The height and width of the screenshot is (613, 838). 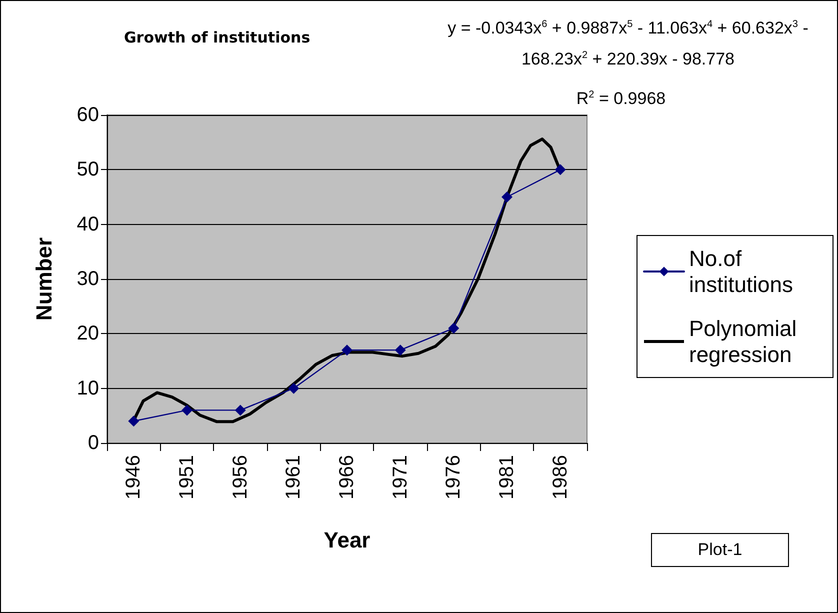 I want to click on text: R$^{2}$ = 0.9968, so click(x=621, y=99).